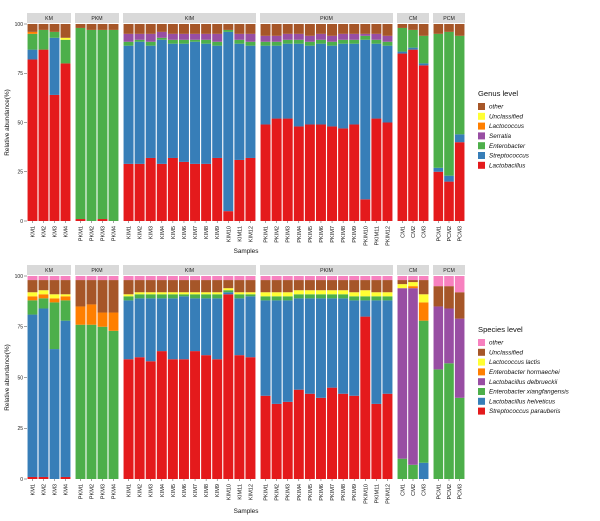 The height and width of the screenshot is (521, 600). Describe the element at coordinates (207, 232) in the screenshot. I see `p1-xtick-label: KIM8` at that location.